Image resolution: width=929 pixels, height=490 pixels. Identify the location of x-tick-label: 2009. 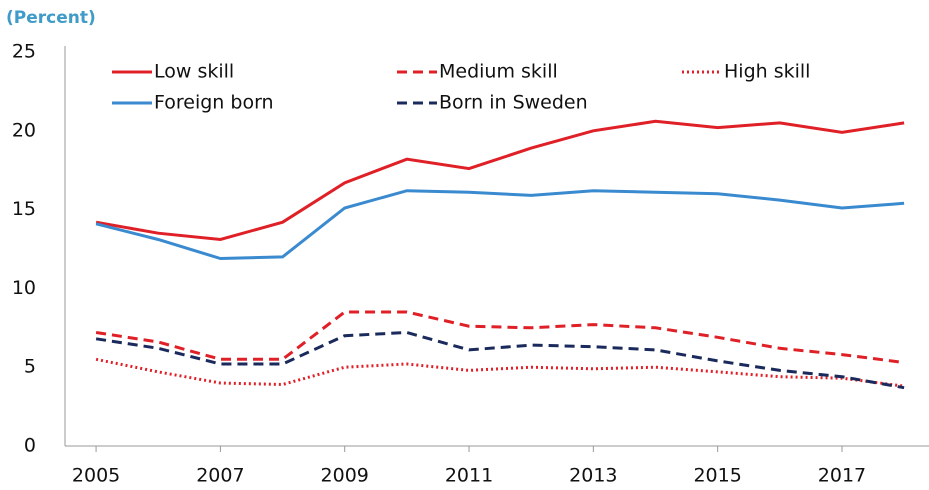
(345, 476).